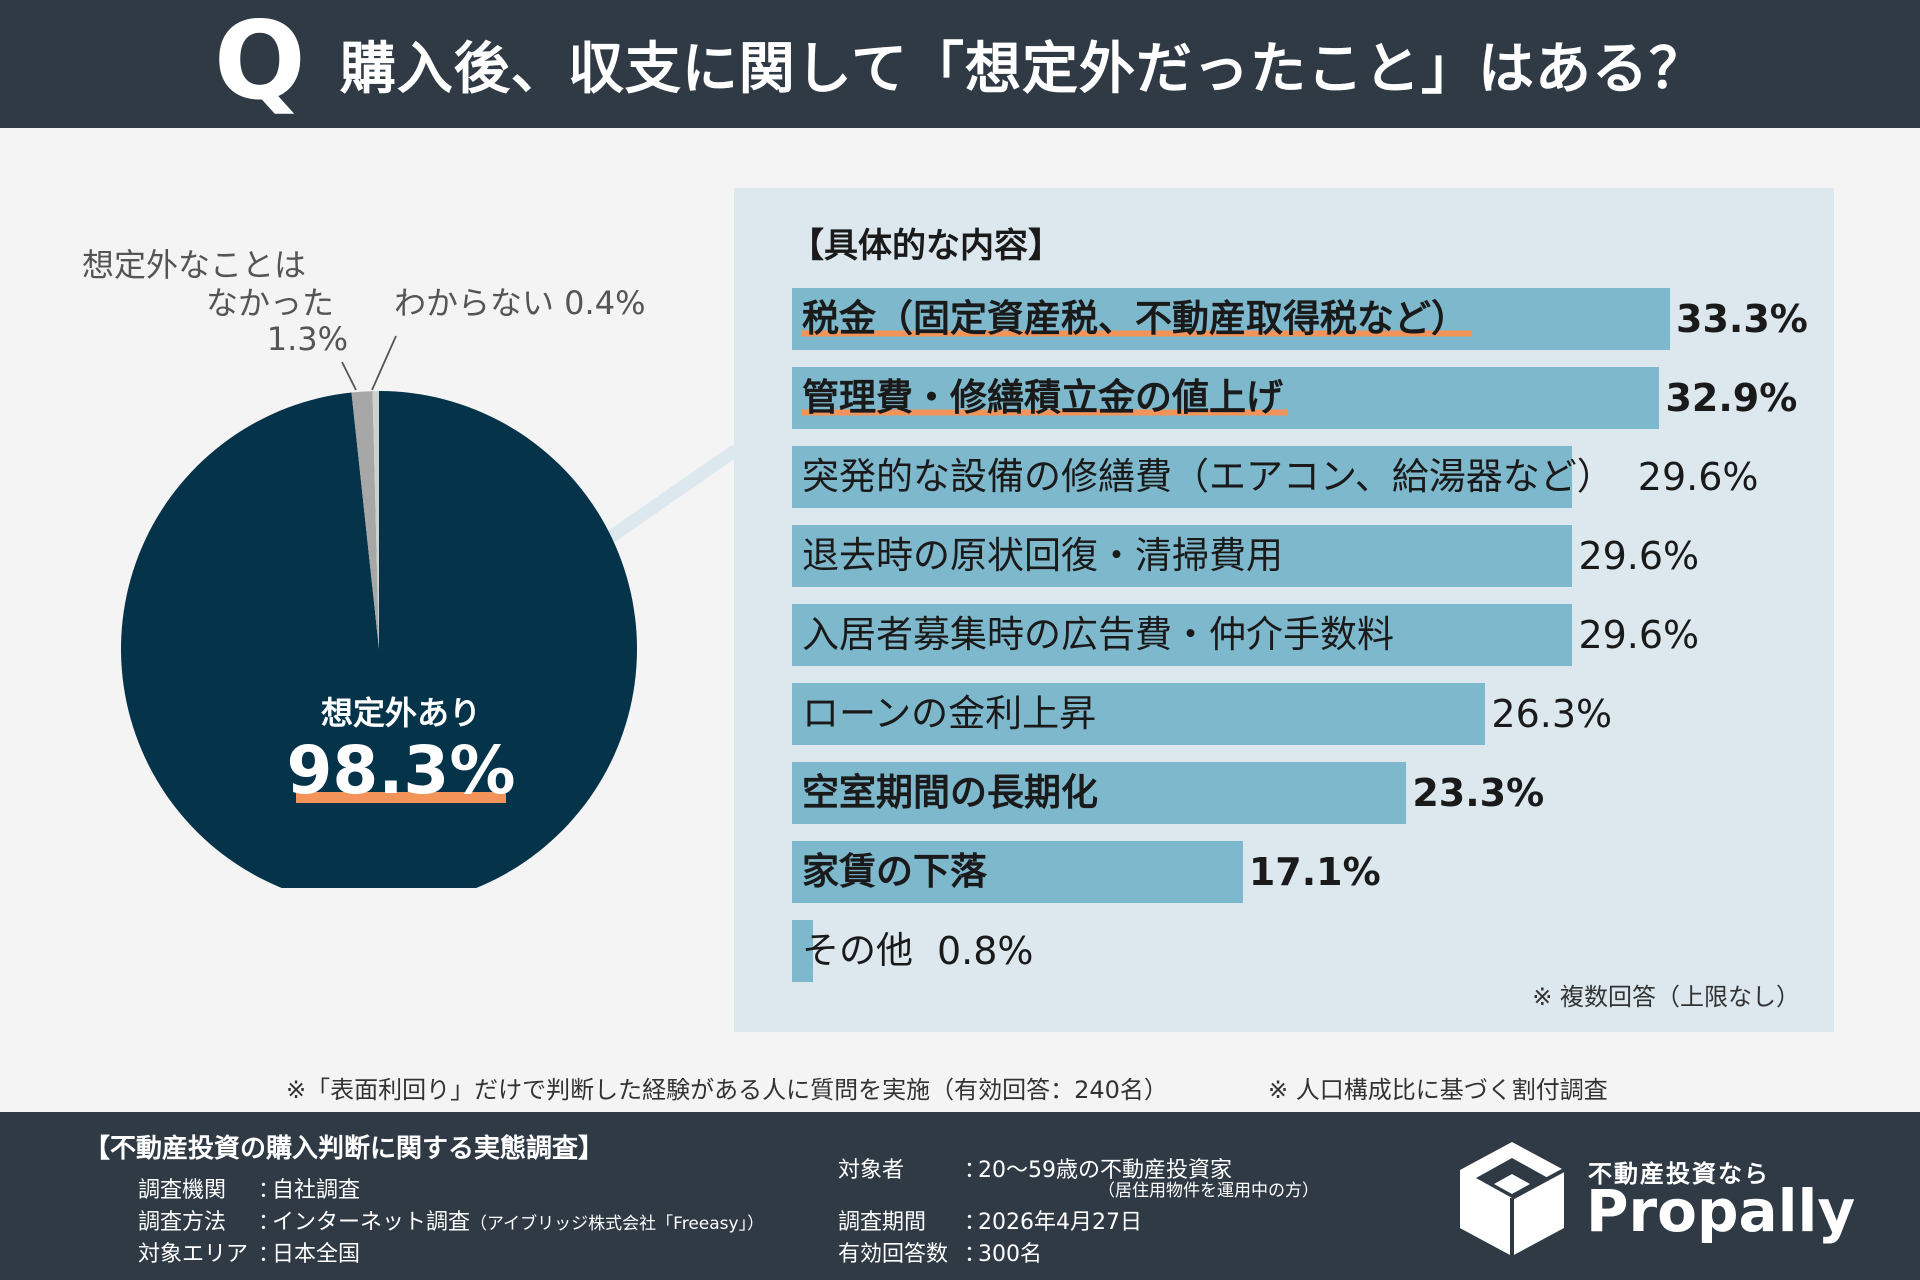 The height and width of the screenshot is (1280, 1920). What do you see at coordinates (1314, 872) in the screenshot?
I see `bar-value-label: 17.1%` at bounding box center [1314, 872].